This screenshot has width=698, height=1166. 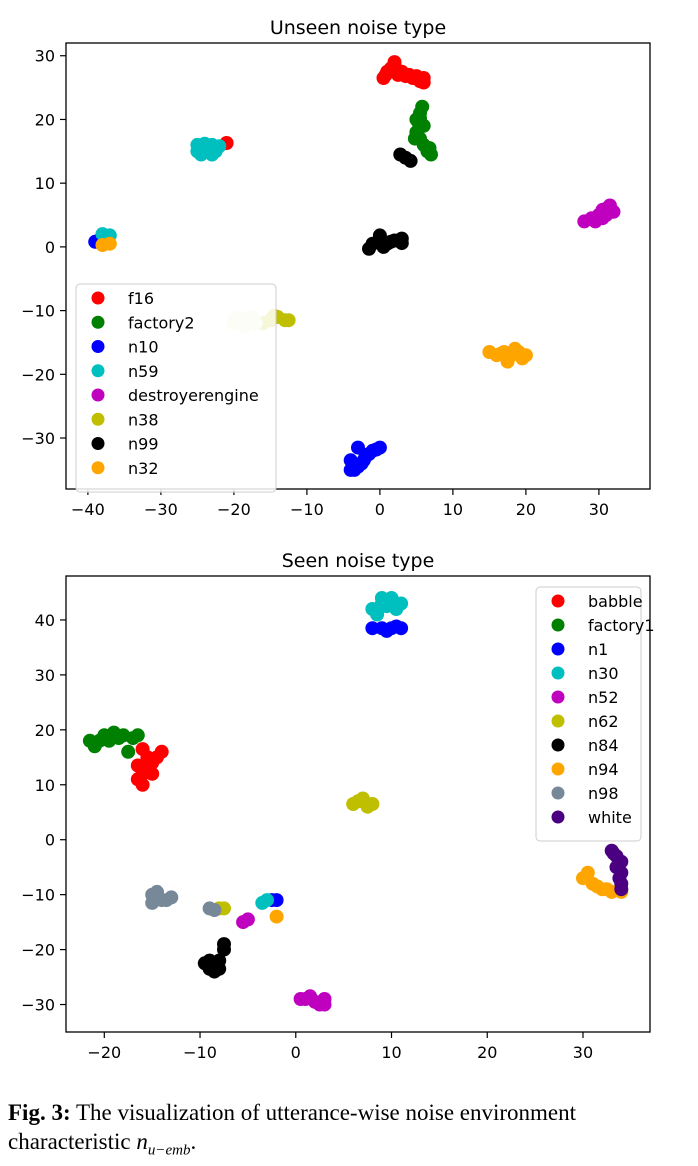 What do you see at coordinates (358, 561) in the screenshot?
I see `chart-title: Seen noise type` at bounding box center [358, 561].